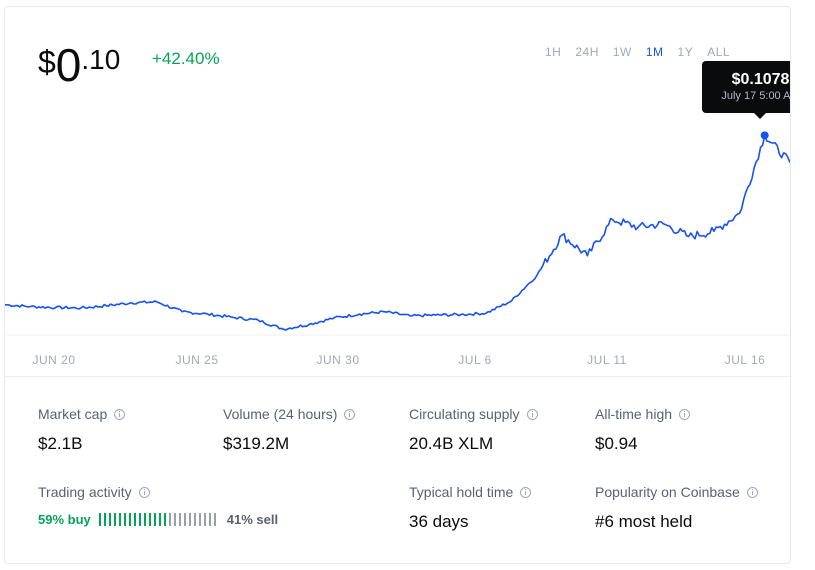  What do you see at coordinates (685, 52) in the screenshot?
I see `range-1y: 1Y` at bounding box center [685, 52].